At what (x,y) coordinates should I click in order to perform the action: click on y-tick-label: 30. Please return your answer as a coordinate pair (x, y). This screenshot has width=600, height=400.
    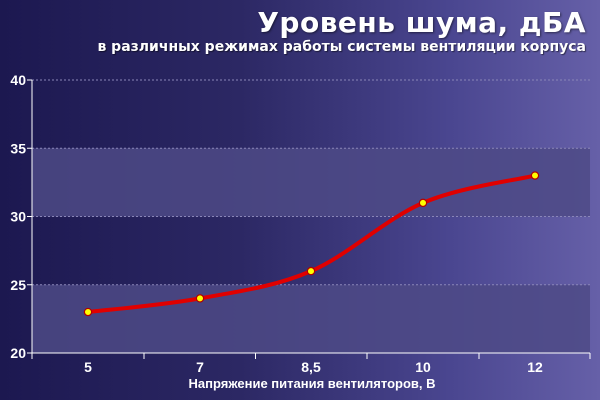
    Looking at the image, I should click on (18, 217).